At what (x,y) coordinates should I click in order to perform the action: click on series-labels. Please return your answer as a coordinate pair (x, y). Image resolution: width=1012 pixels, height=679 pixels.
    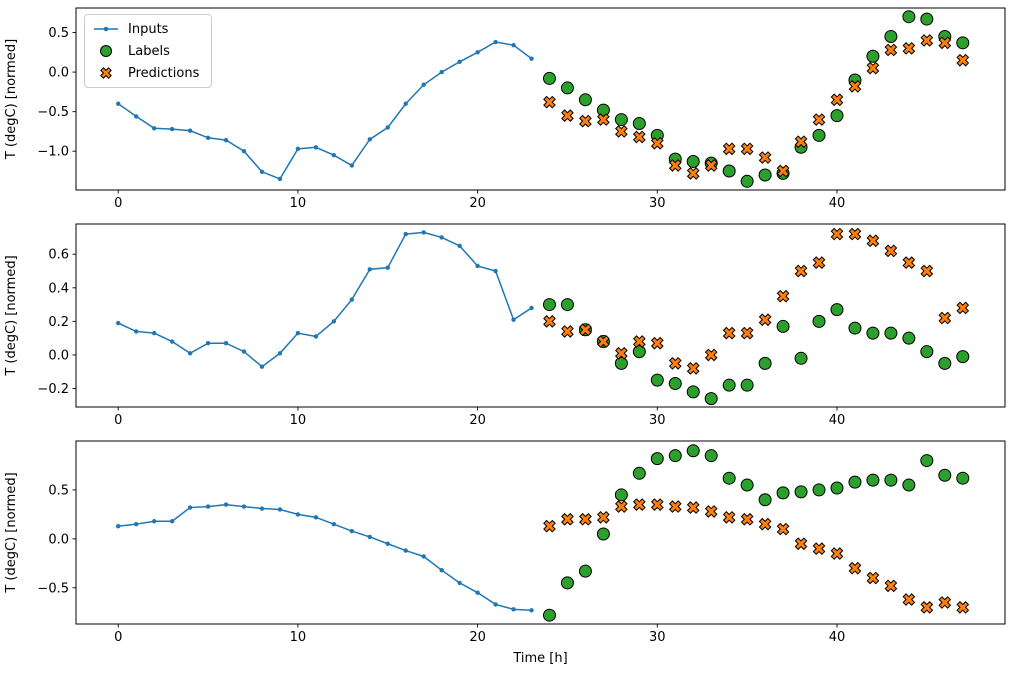
    Looking at the image, I should click on (756, 533).